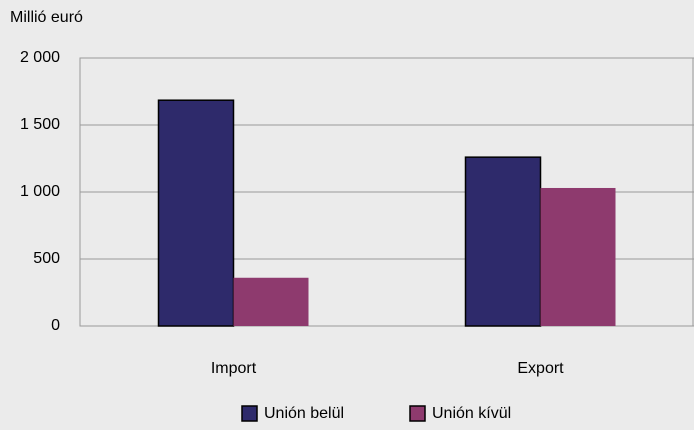 Image resolution: width=694 pixels, height=430 pixels. I want to click on legend-label: Unión kívül, so click(471, 413).